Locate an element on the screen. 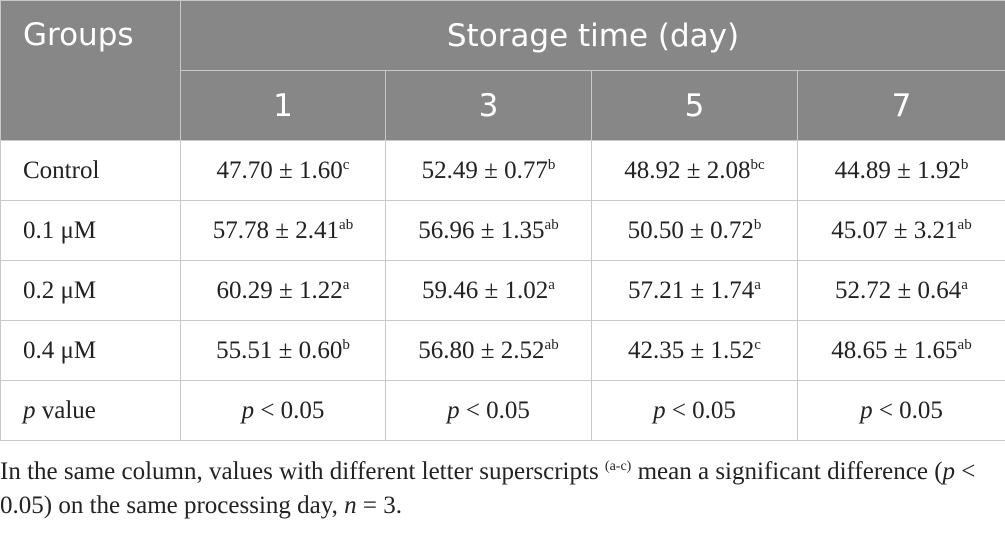  cell-value: 52.72 ± 0.64 is located at coordinates (898, 290).